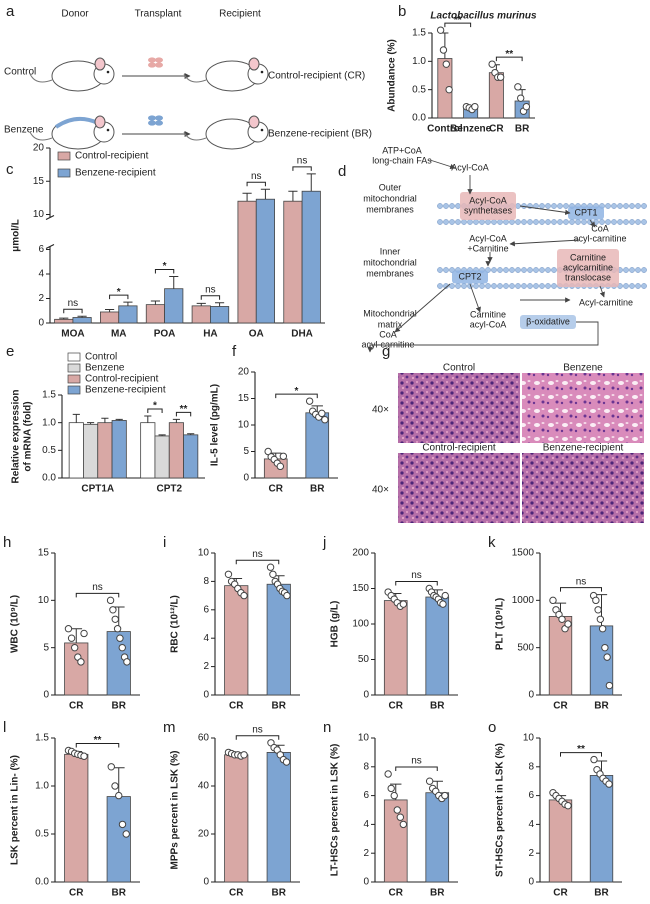 The width and height of the screenshot is (650, 904). I want to click on panel-letter: j, so click(324, 542).